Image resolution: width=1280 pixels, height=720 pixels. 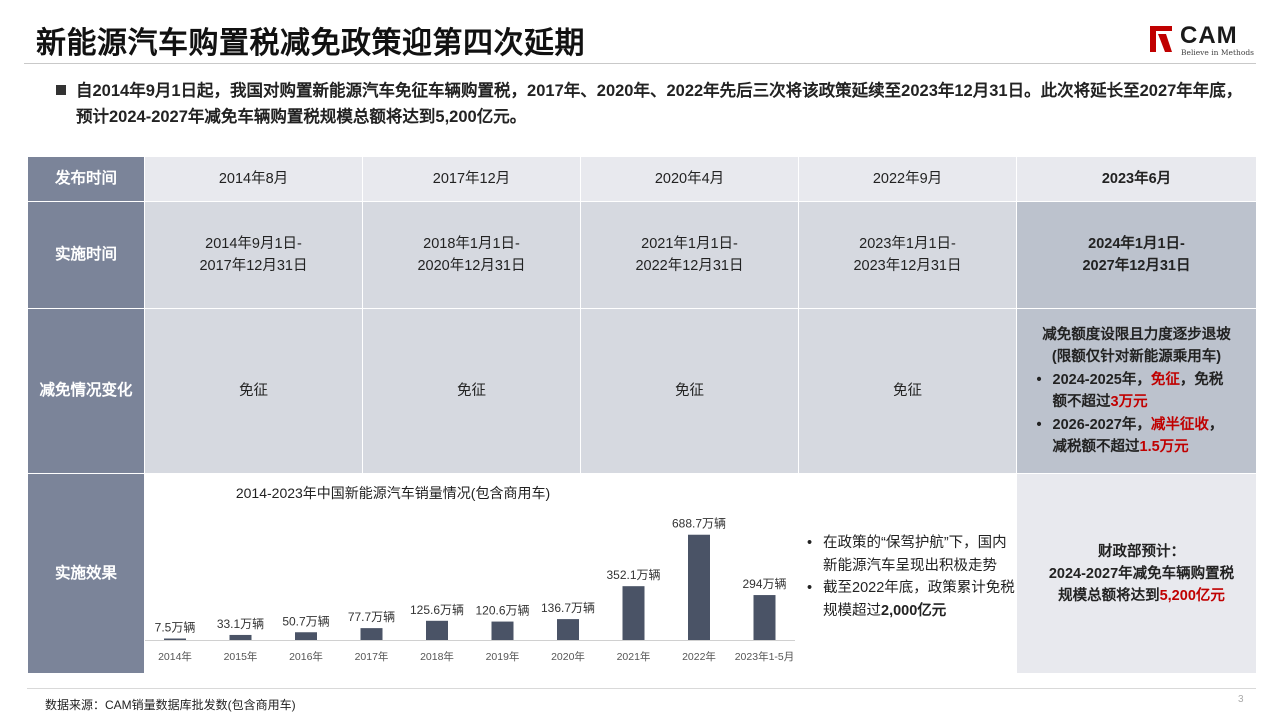 I want to click on period-start: 2018年1月1日-, so click(x=471, y=244).